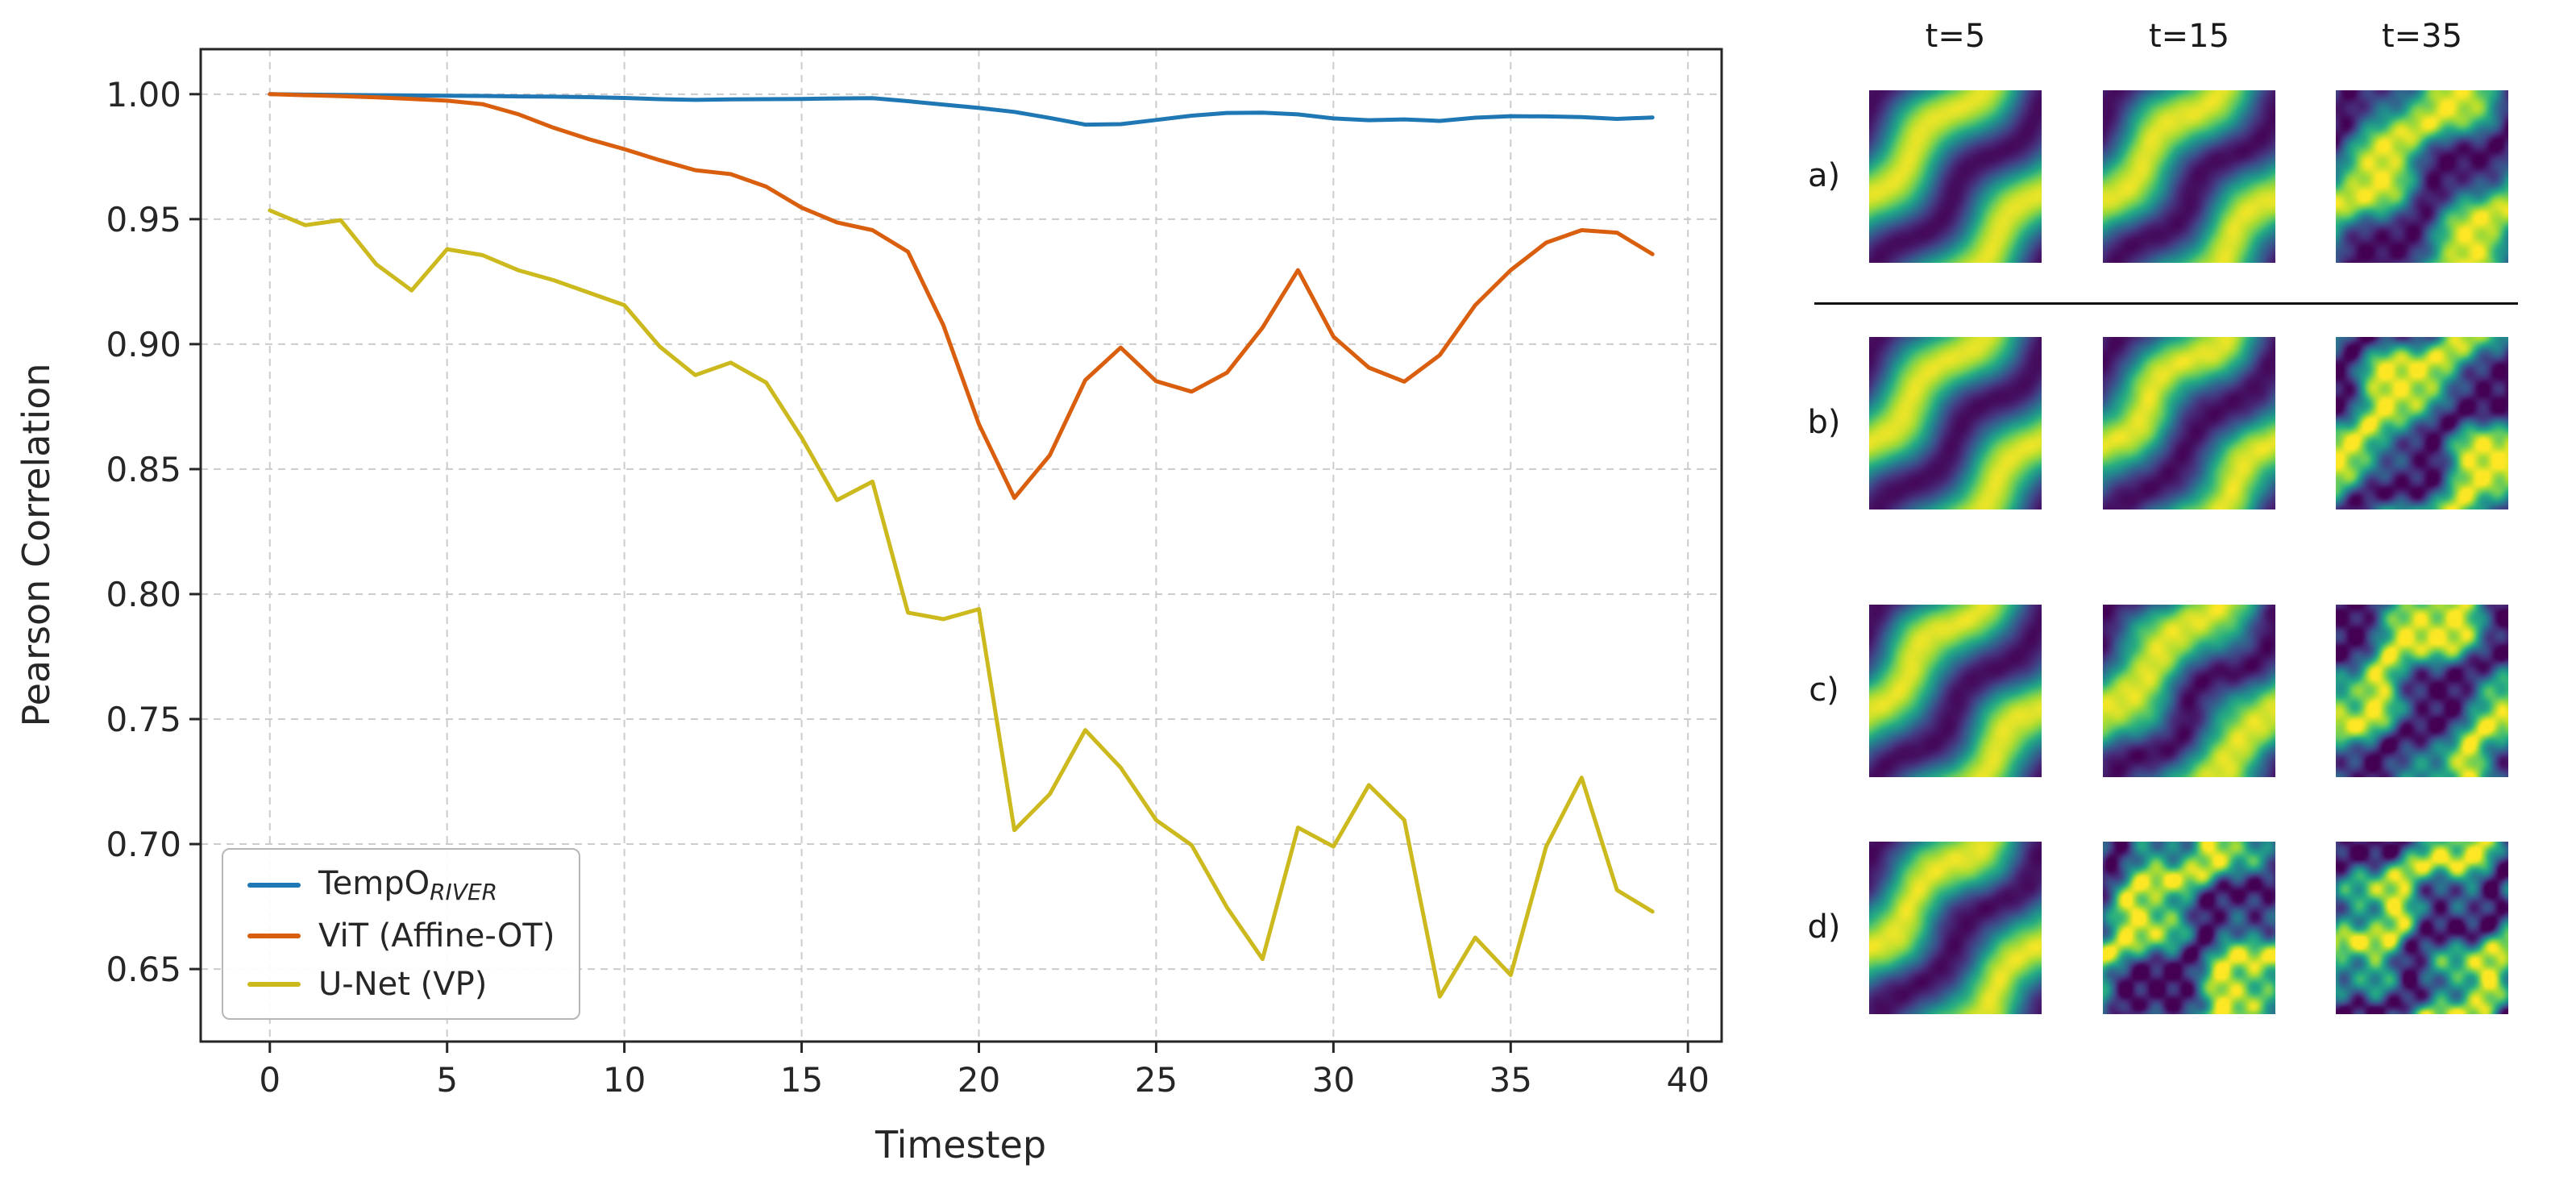  What do you see at coordinates (2422, 176) in the screenshot?
I see `panel-image-a-t35` at bounding box center [2422, 176].